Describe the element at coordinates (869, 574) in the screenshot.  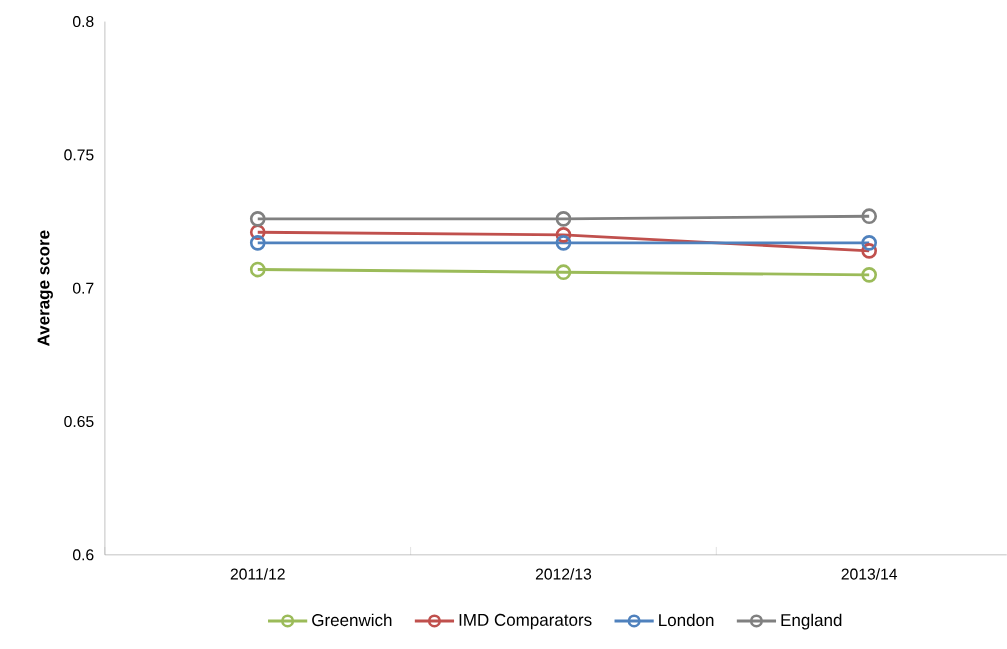
I see `x-tick-label: 2013/14` at that location.